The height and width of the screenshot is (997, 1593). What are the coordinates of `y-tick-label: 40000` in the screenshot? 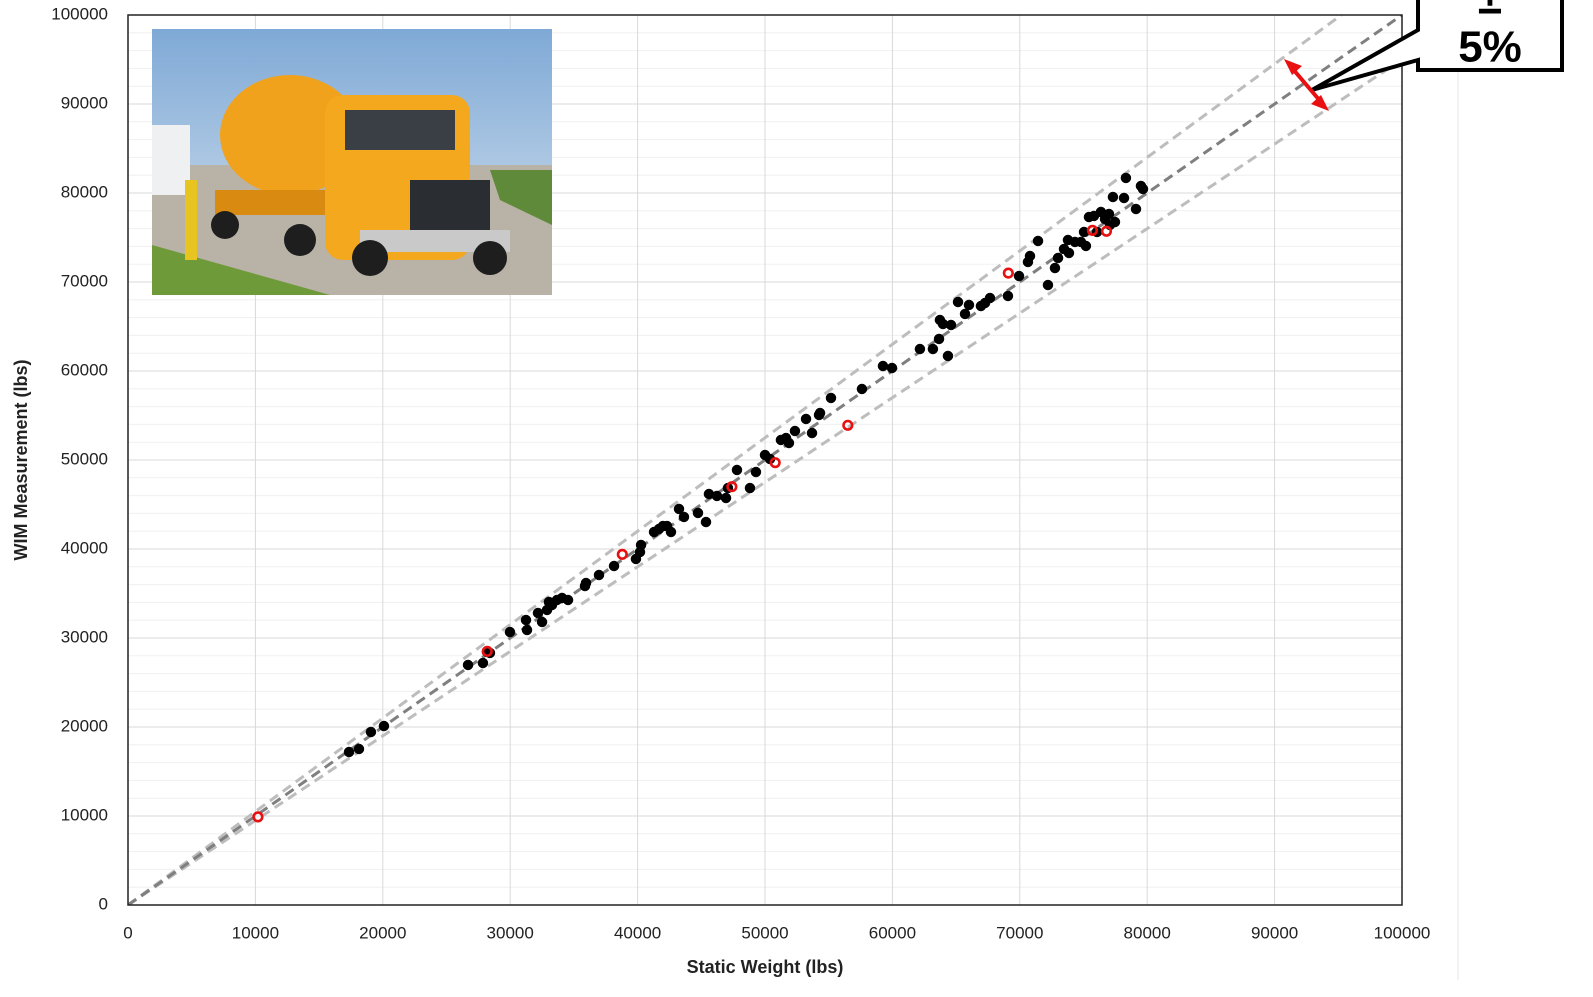 It's located at (84, 547).